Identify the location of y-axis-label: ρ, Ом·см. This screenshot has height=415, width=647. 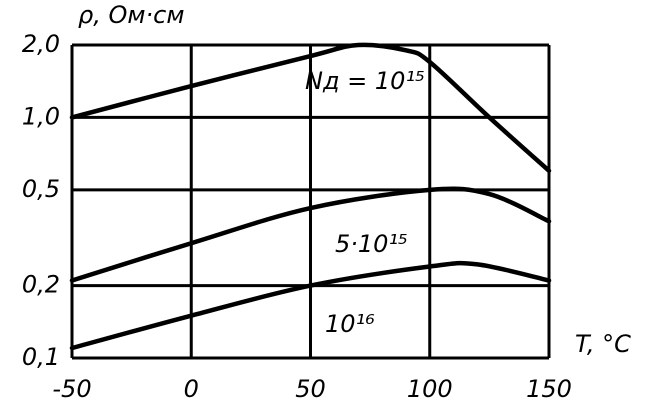
(131, 15).